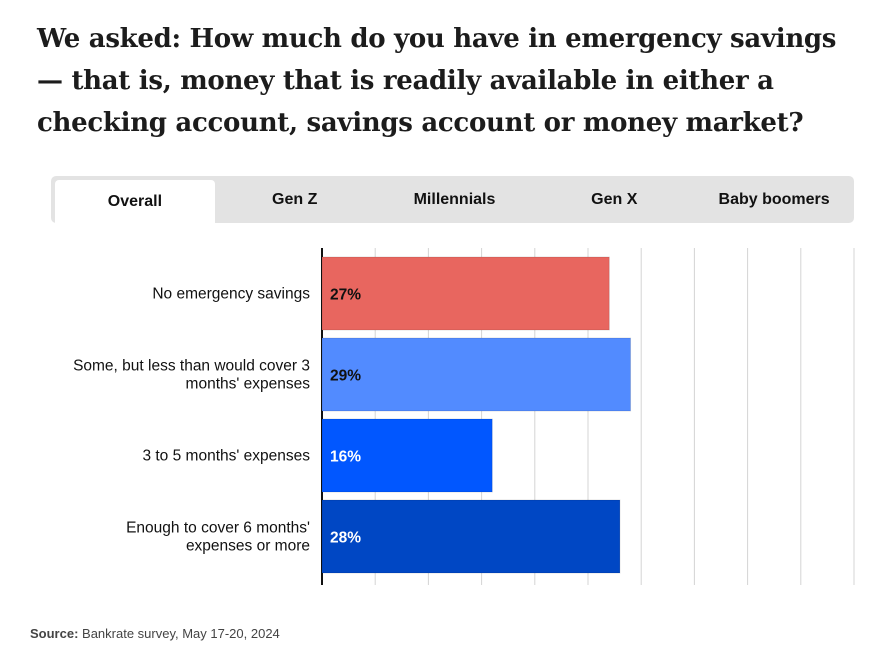 The height and width of the screenshot is (660, 879). What do you see at coordinates (345, 295) in the screenshot?
I see `data-label: 27%` at bounding box center [345, 295].